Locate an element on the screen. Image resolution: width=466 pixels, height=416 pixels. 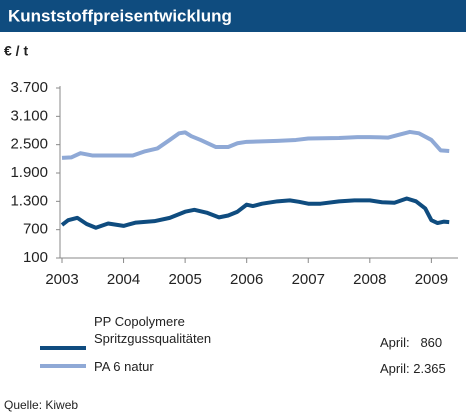
x-tick-label: 2004 is located at coordinates (123, 279).